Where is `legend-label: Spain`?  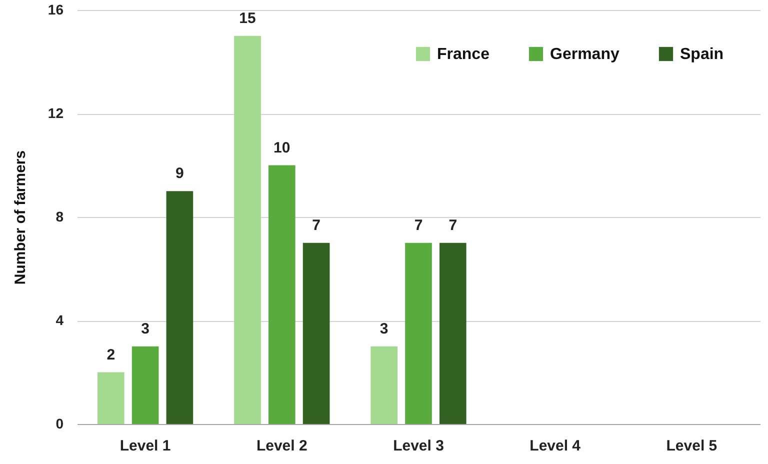
legend-label: Spain is located at coordinates (702, 54).